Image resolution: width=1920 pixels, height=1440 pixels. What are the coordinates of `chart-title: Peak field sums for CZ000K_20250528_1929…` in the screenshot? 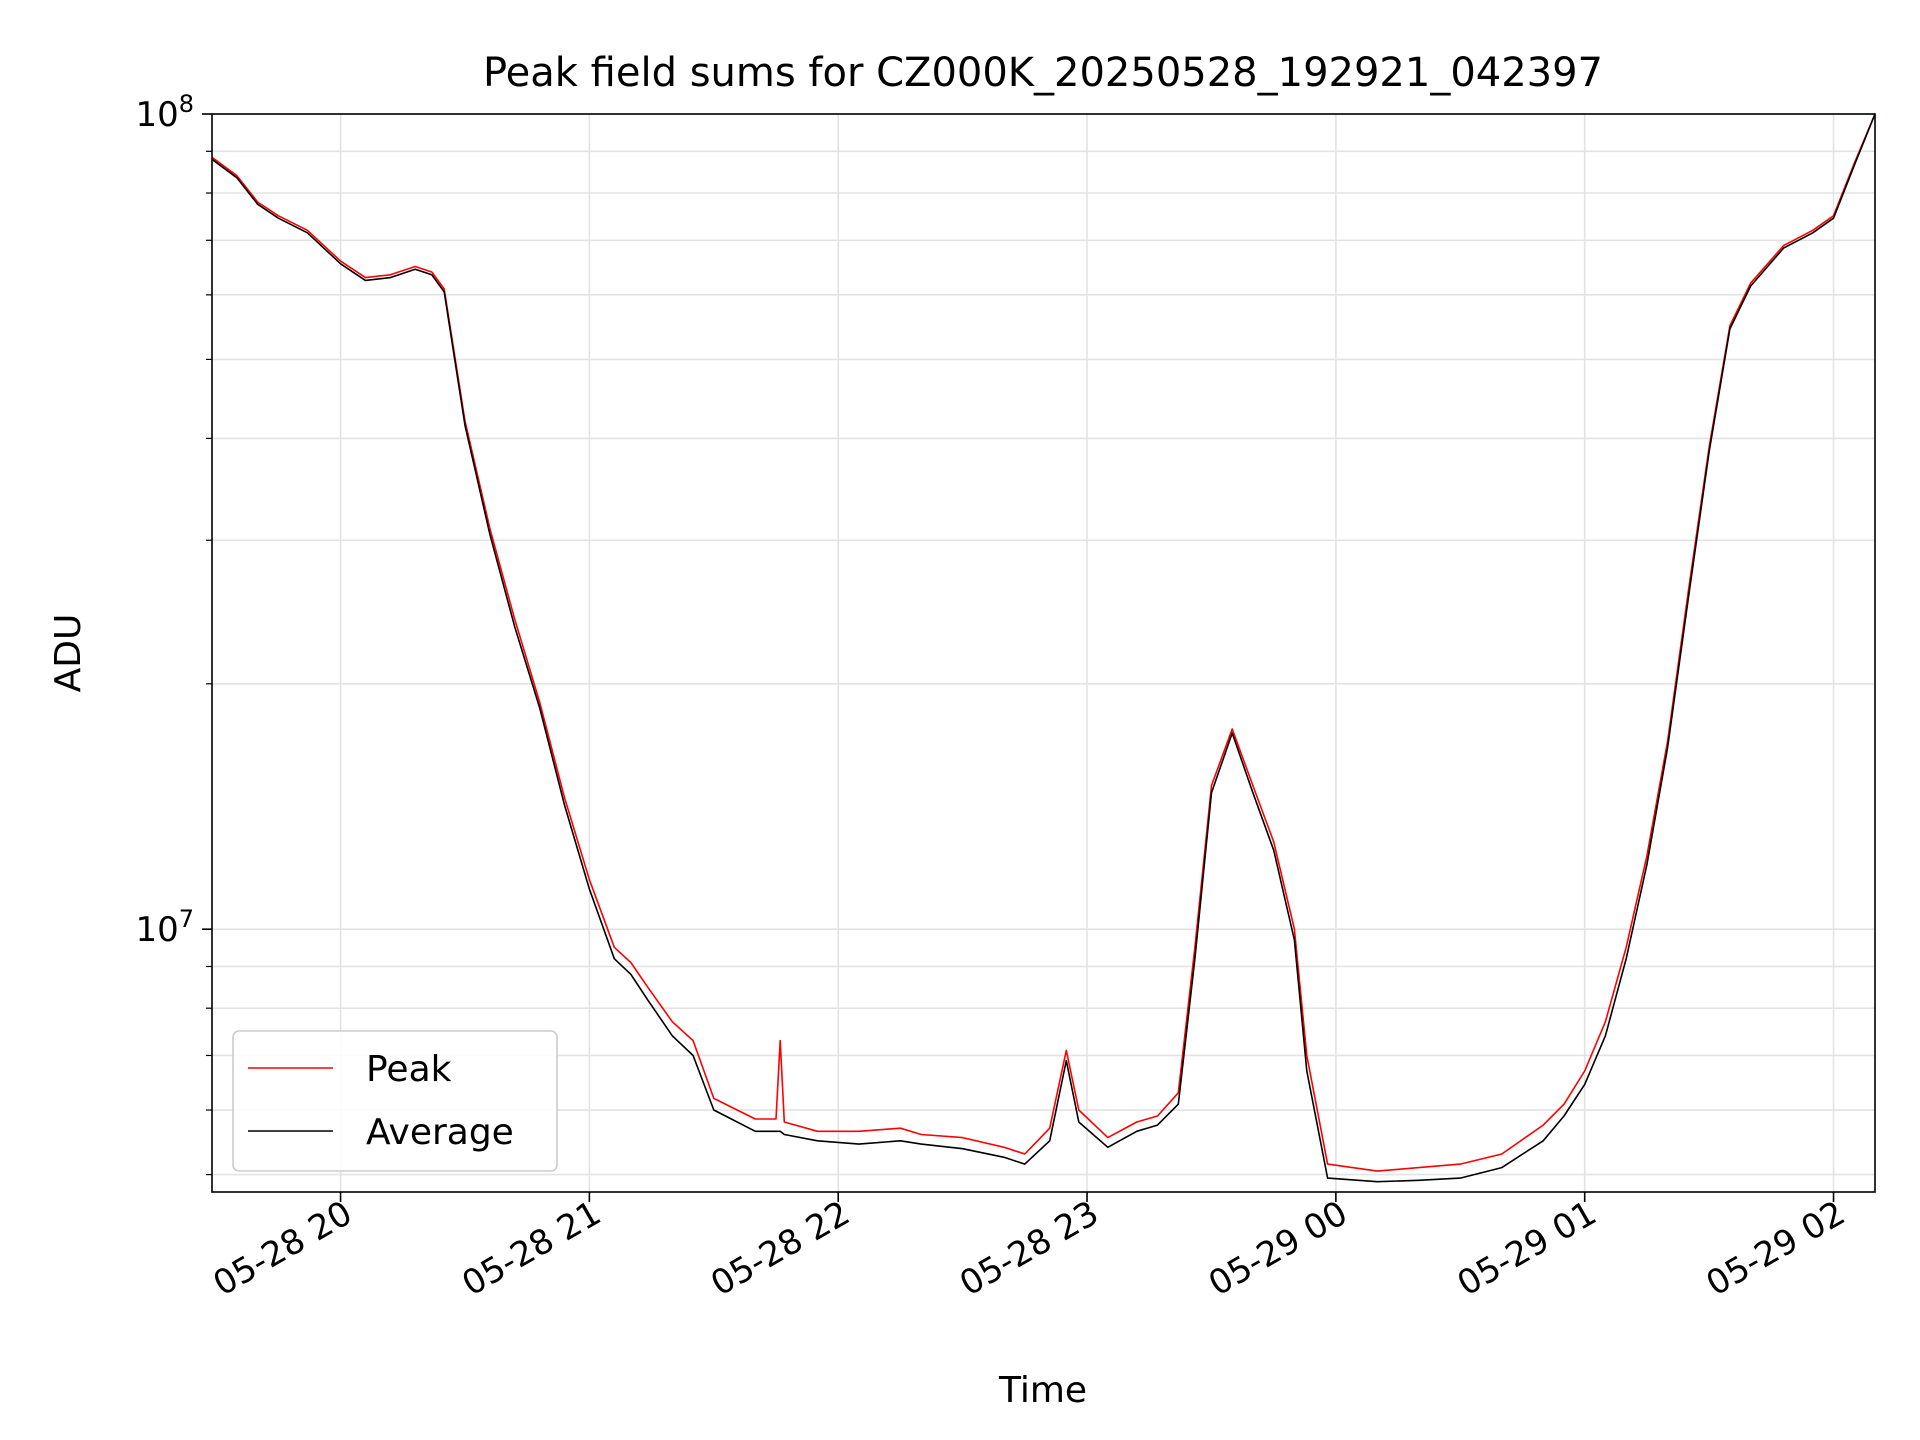 It's located at (1043, 73).